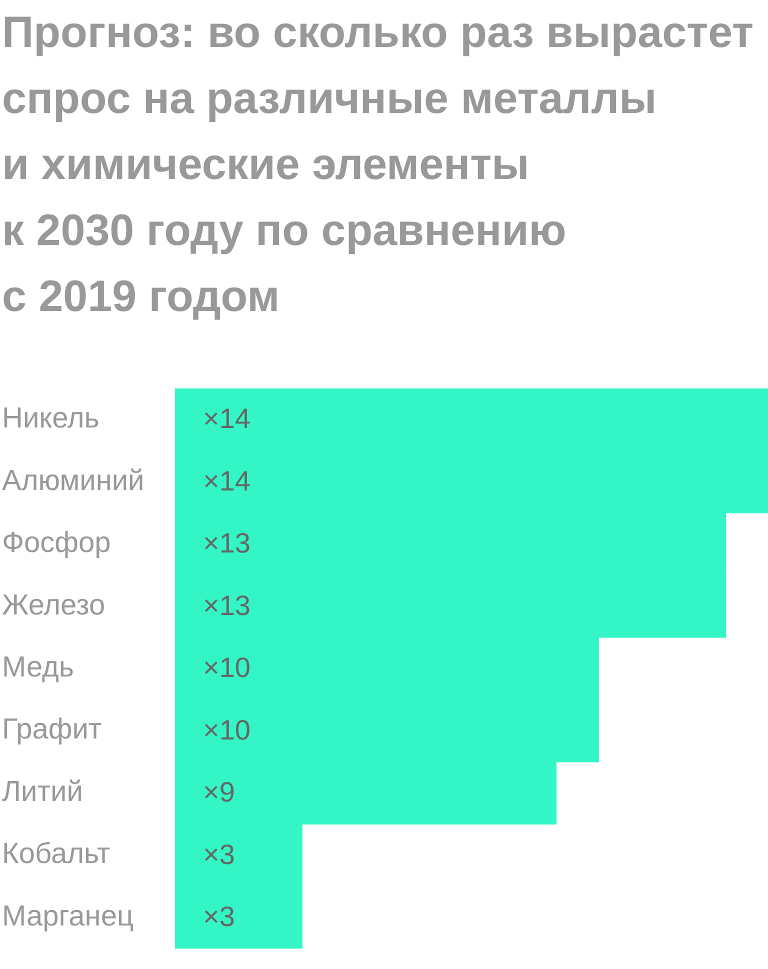  Describe the element at coordinates (73, 480) in the screenshot. I see `y-tick-label: Алюминий` at that location.